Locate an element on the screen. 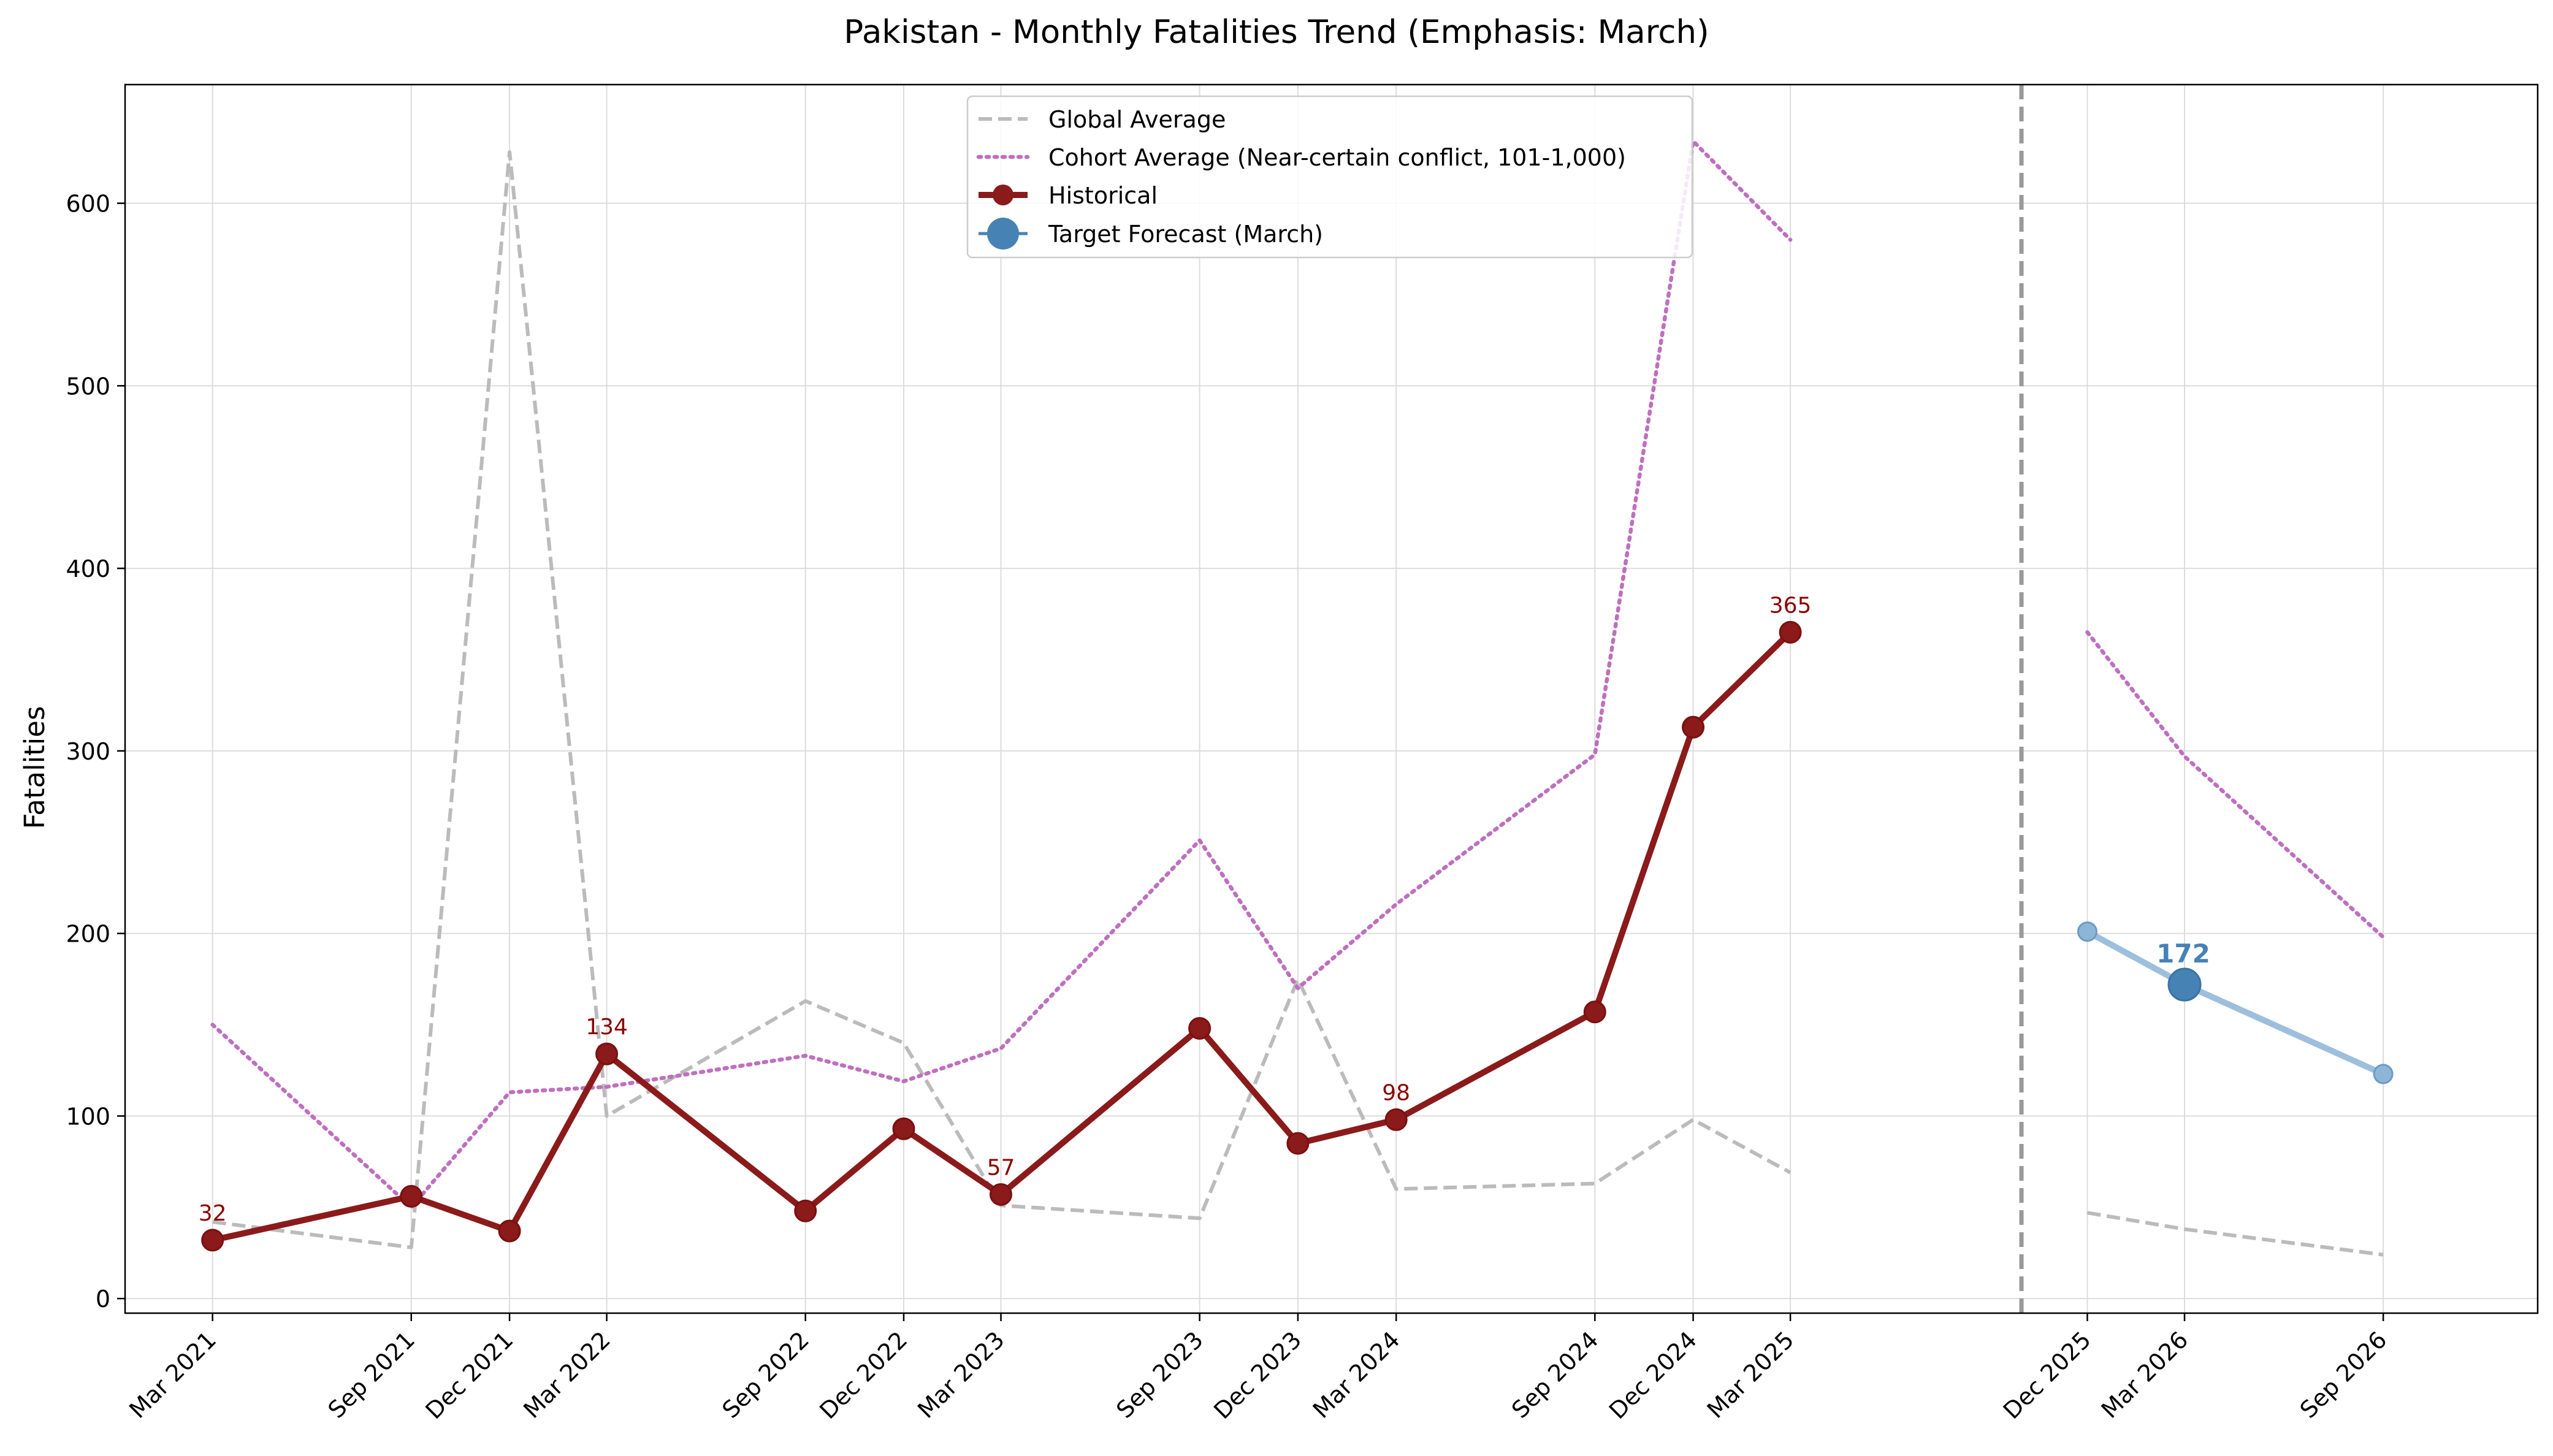 The width and height of the screenshot is (2553, 1456). x-tick-label: Dec 2023 is located at coordinates (1257, 1375).